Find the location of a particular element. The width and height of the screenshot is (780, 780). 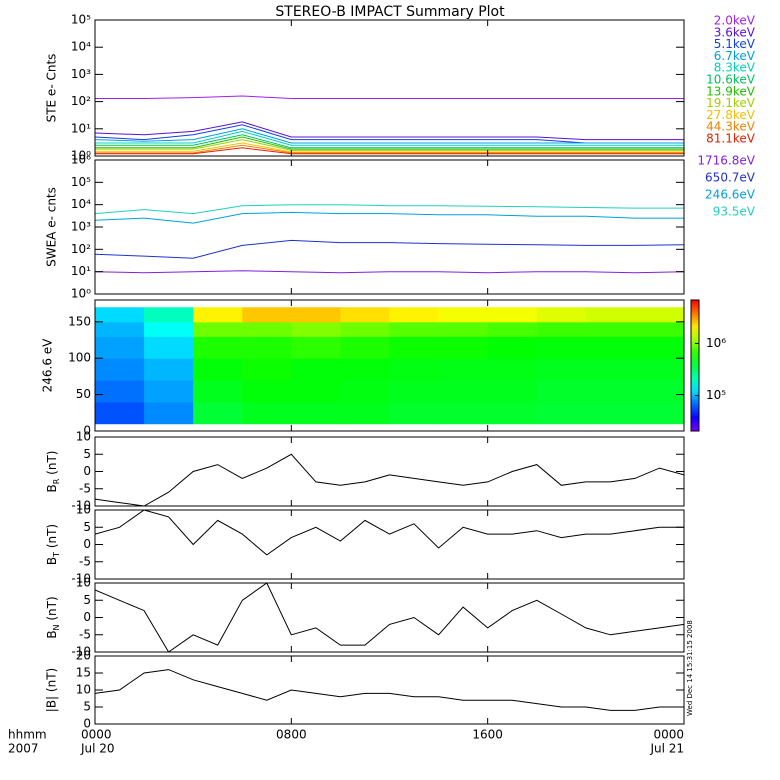

legend-entry: 44.3keV is located at coordinates (731, 127).